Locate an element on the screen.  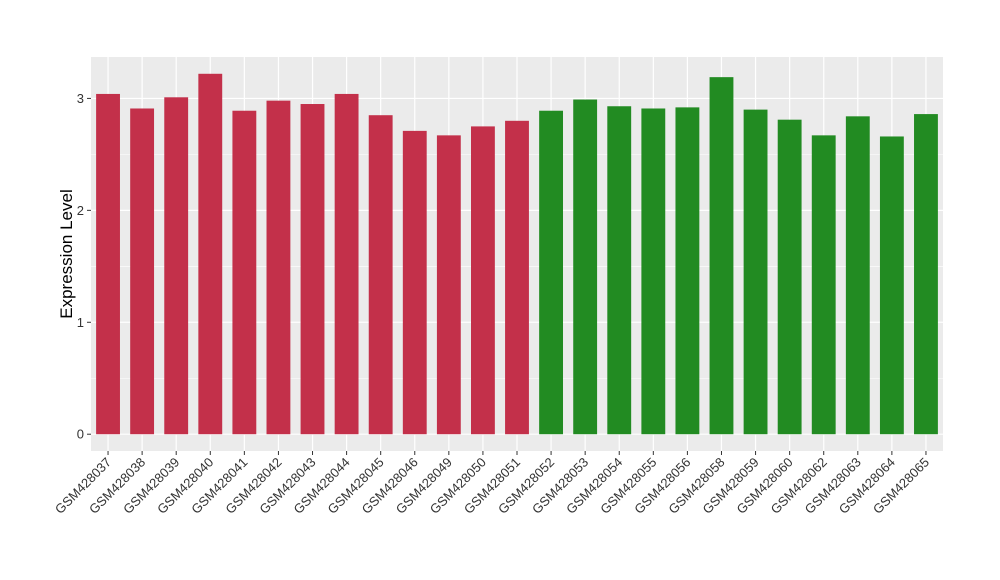
y-tick-label: 1 is located at coordinates (80, 322).